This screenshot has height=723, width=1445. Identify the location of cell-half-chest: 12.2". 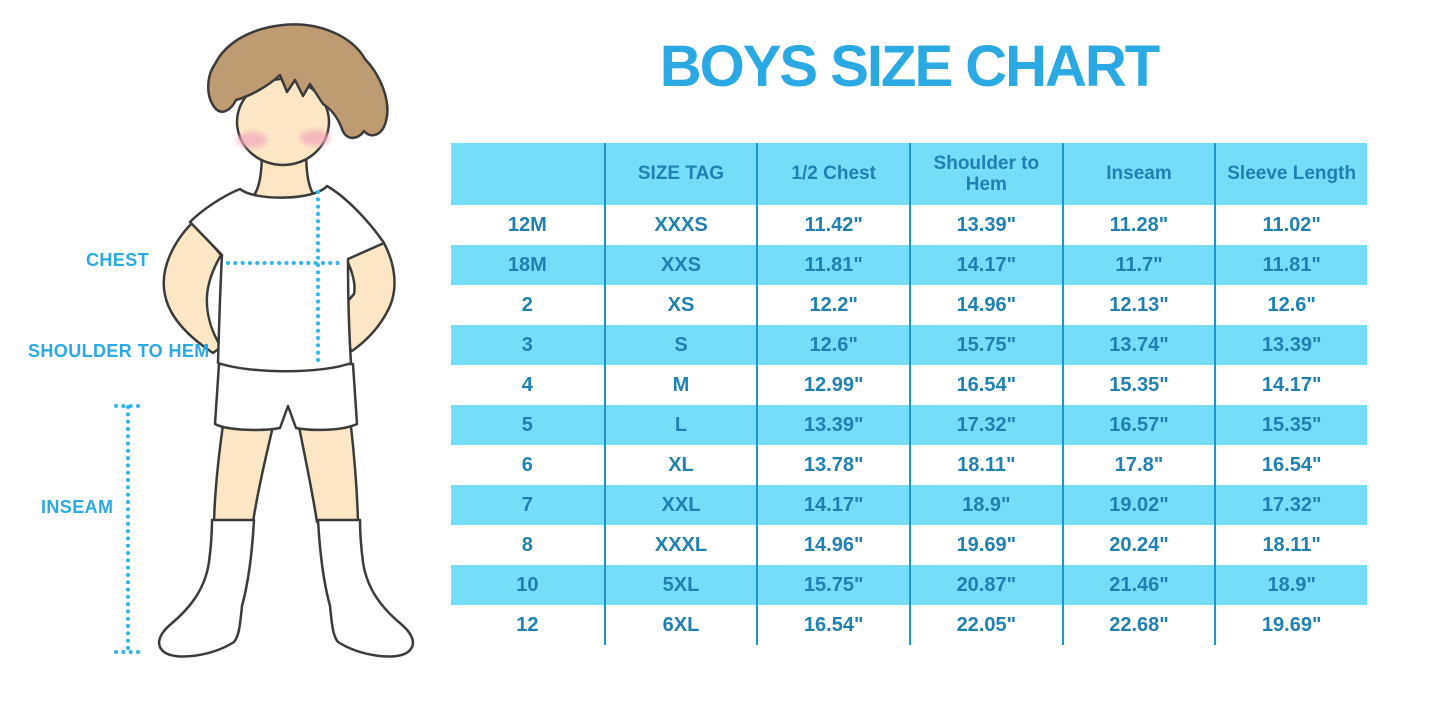
(832, 305).